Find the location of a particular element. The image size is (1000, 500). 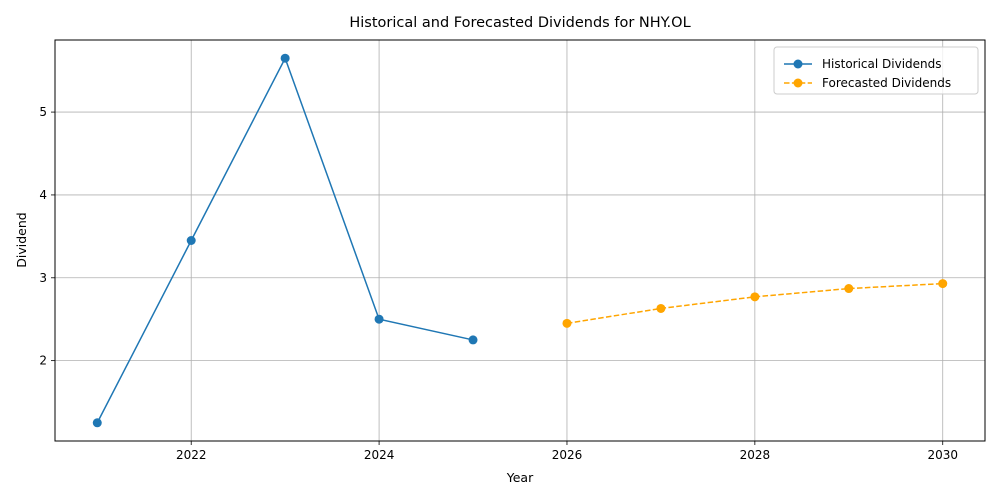

legend-label: Historical Dividends is located at coordinates (882, 64).